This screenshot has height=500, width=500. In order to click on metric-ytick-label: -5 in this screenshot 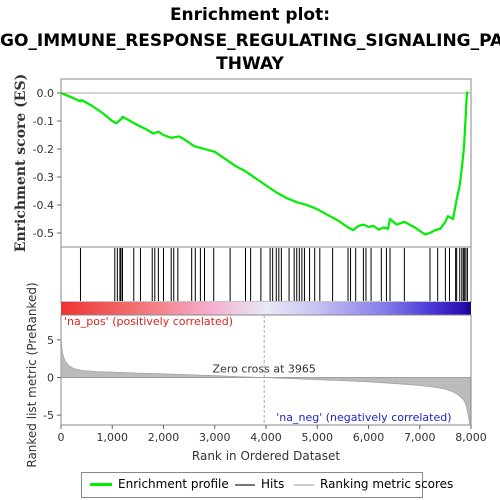, I will do `click(48, 415)`.